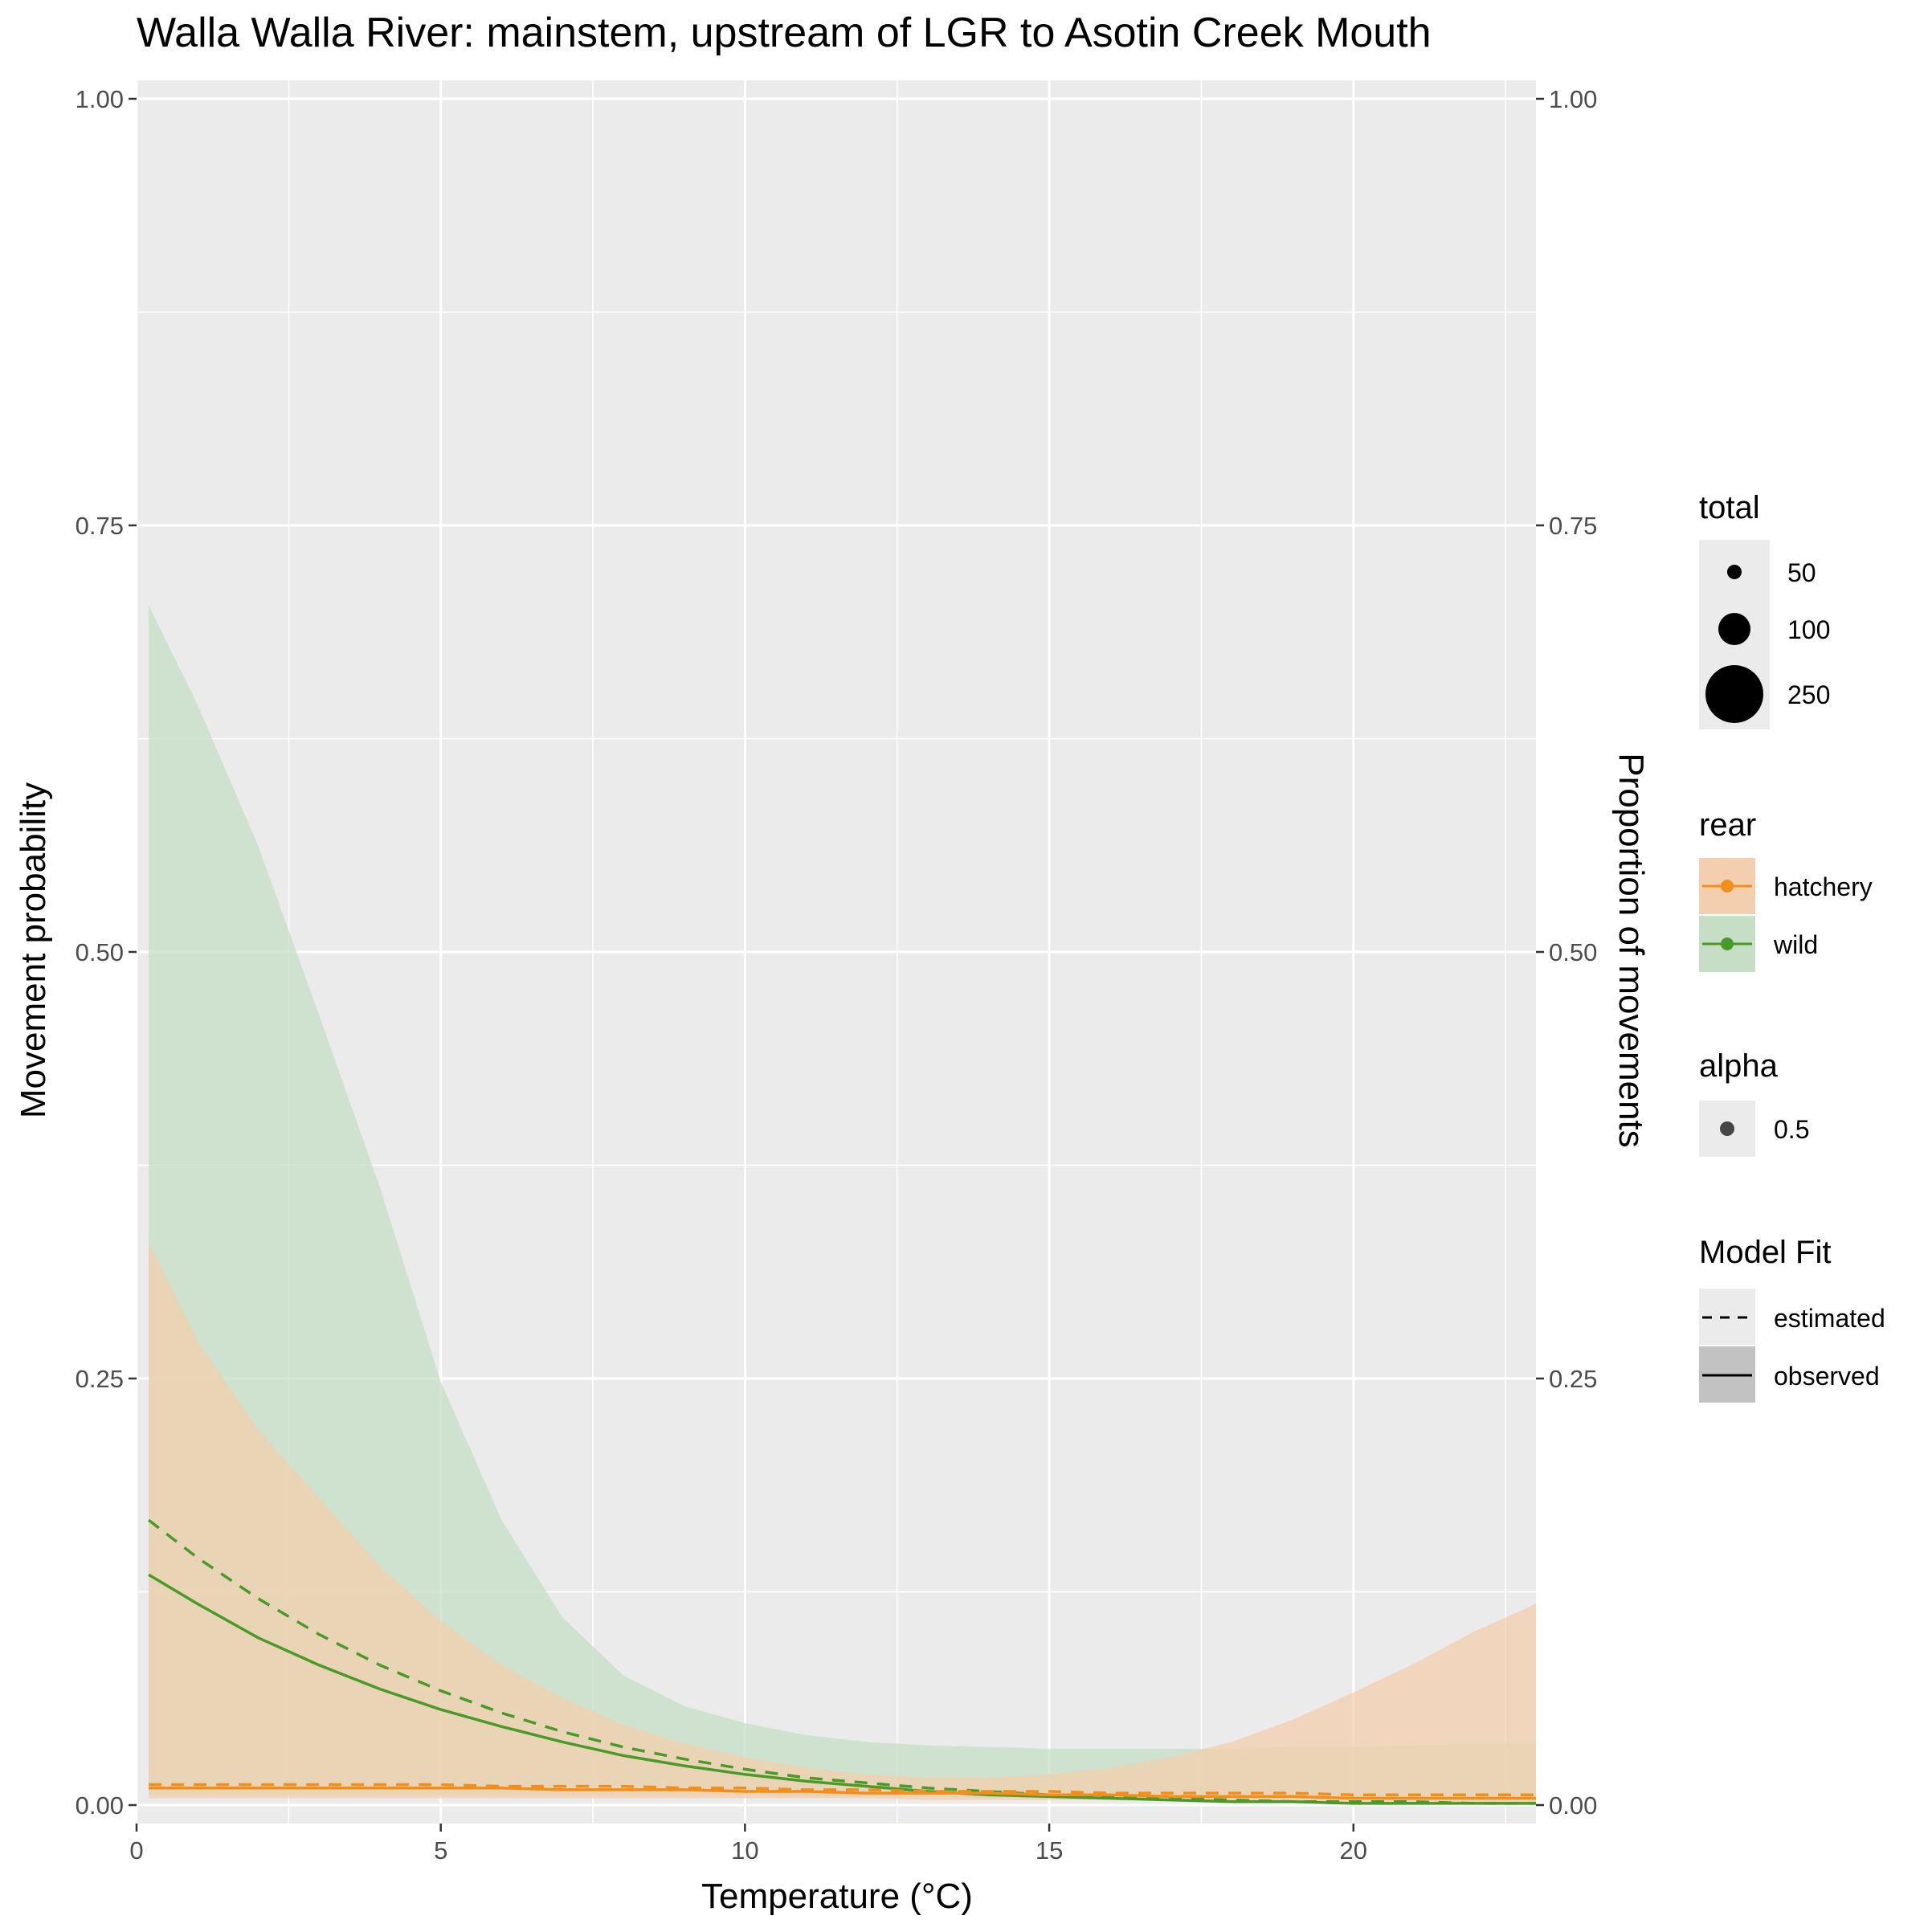 The image size is (1928, 1932). What do you see at coordinates (1049, 1850) in the screenshot?
I see `x-tick-label: 15` at bounding box center [1049, 1850].